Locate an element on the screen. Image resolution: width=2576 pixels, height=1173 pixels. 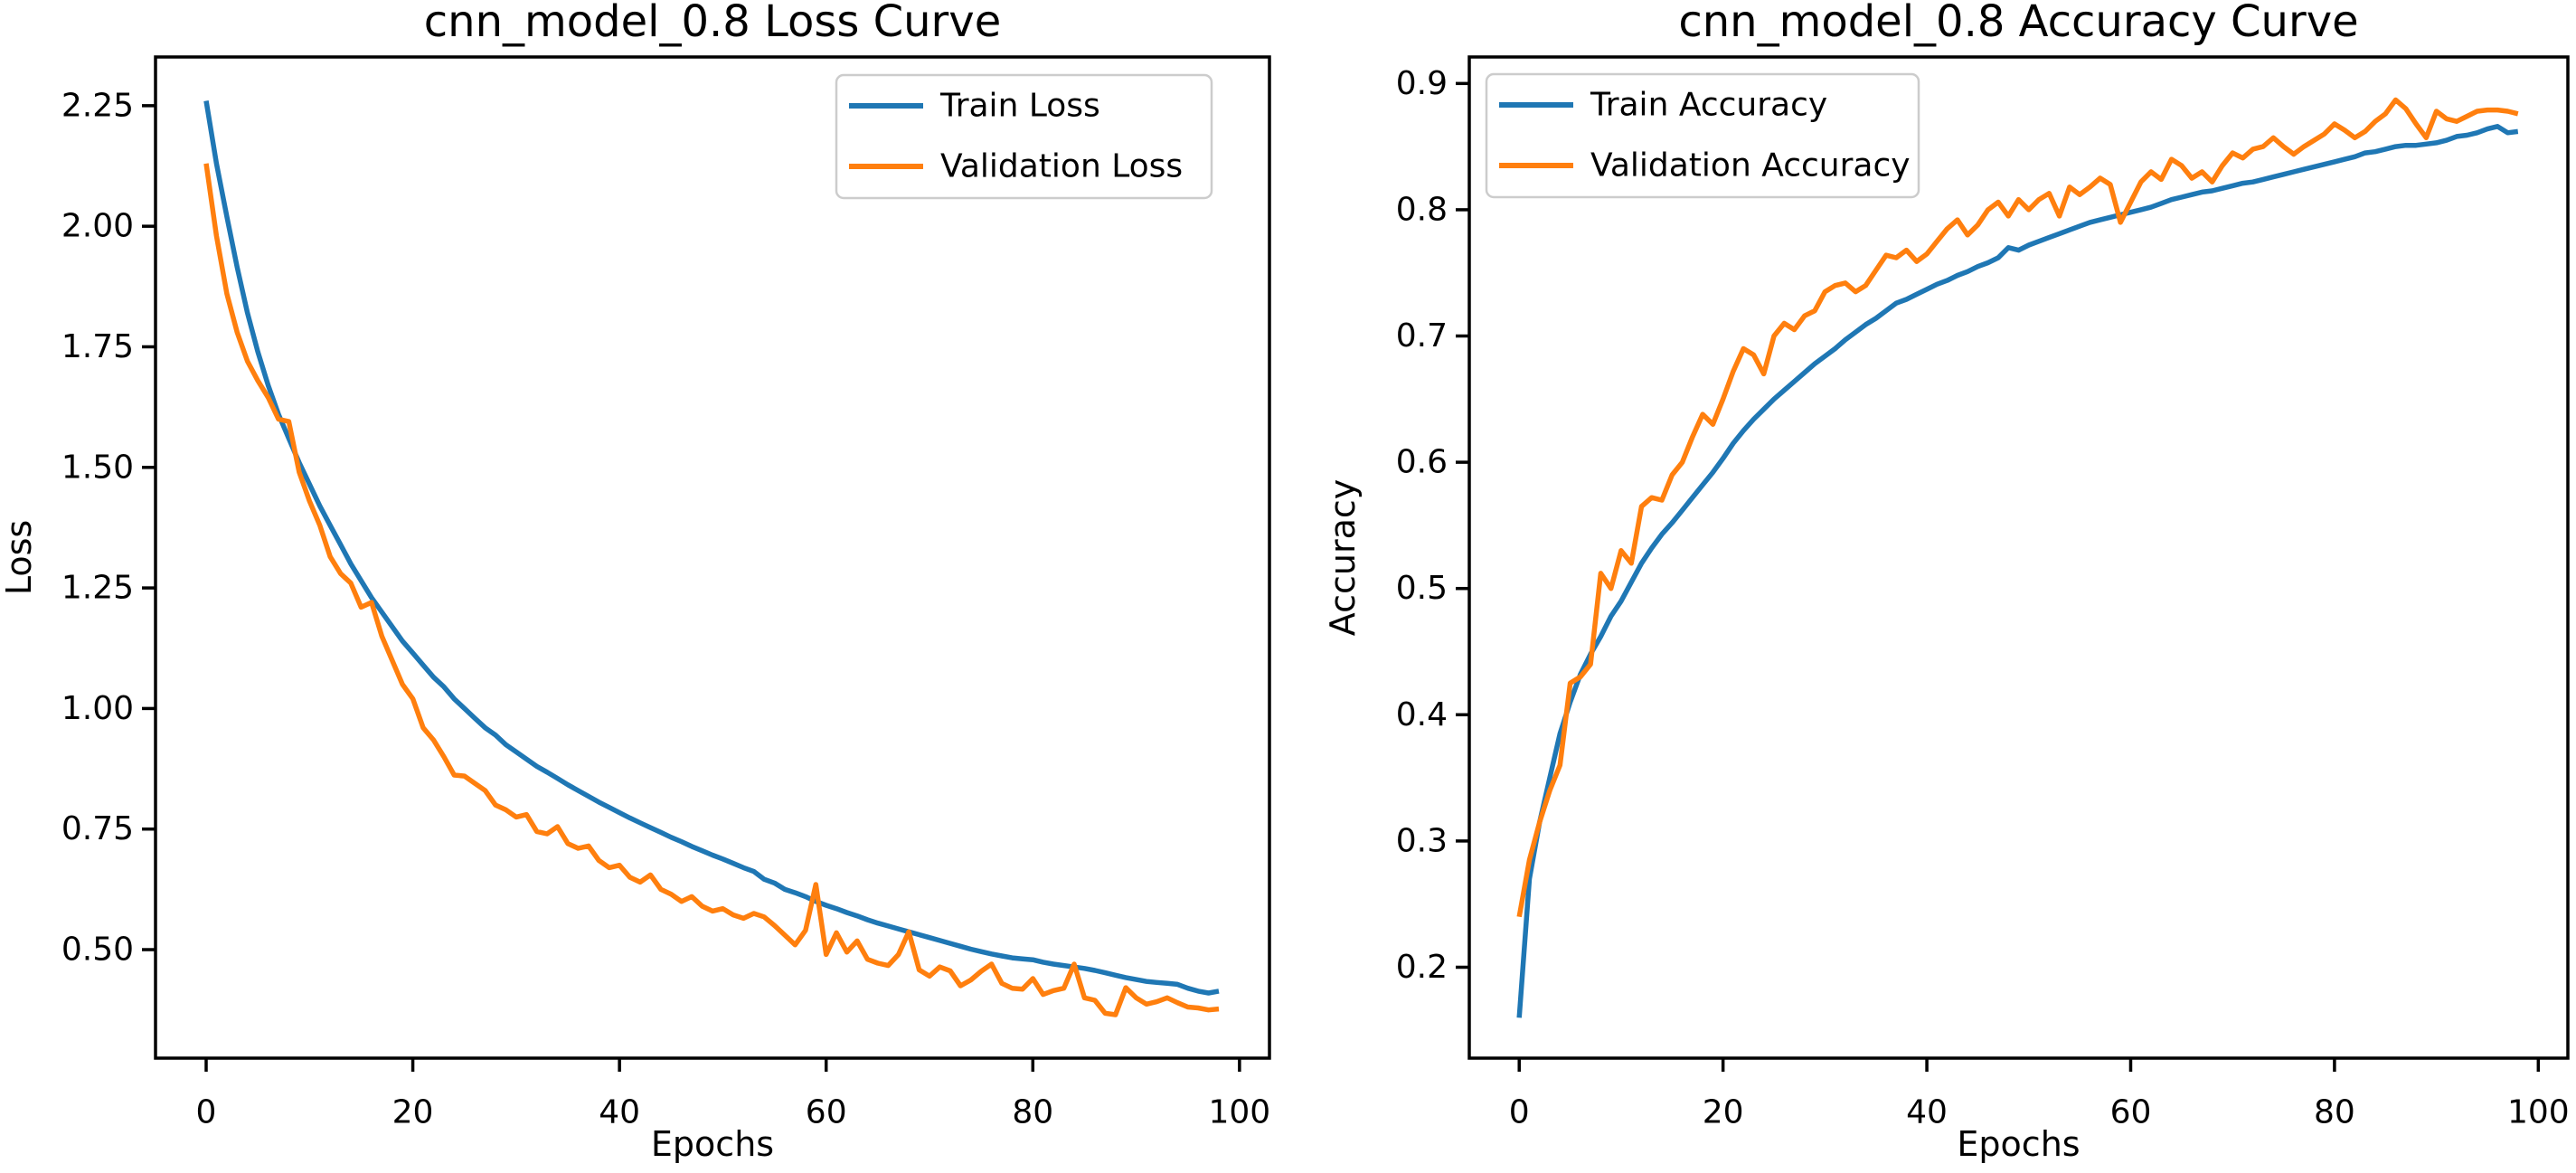
cnn-model-0-8-loss-curve-x-tick-label: 0 is located at coordinates (206, 1112).